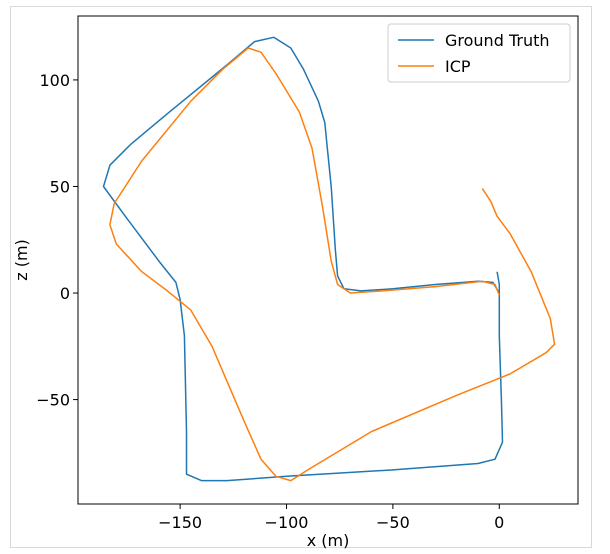 The height and width of the screenshot is (554, 610). Describe the element at coordinates (287, 522) in the screenshot. I see `x-tick-label: −100` at that location.